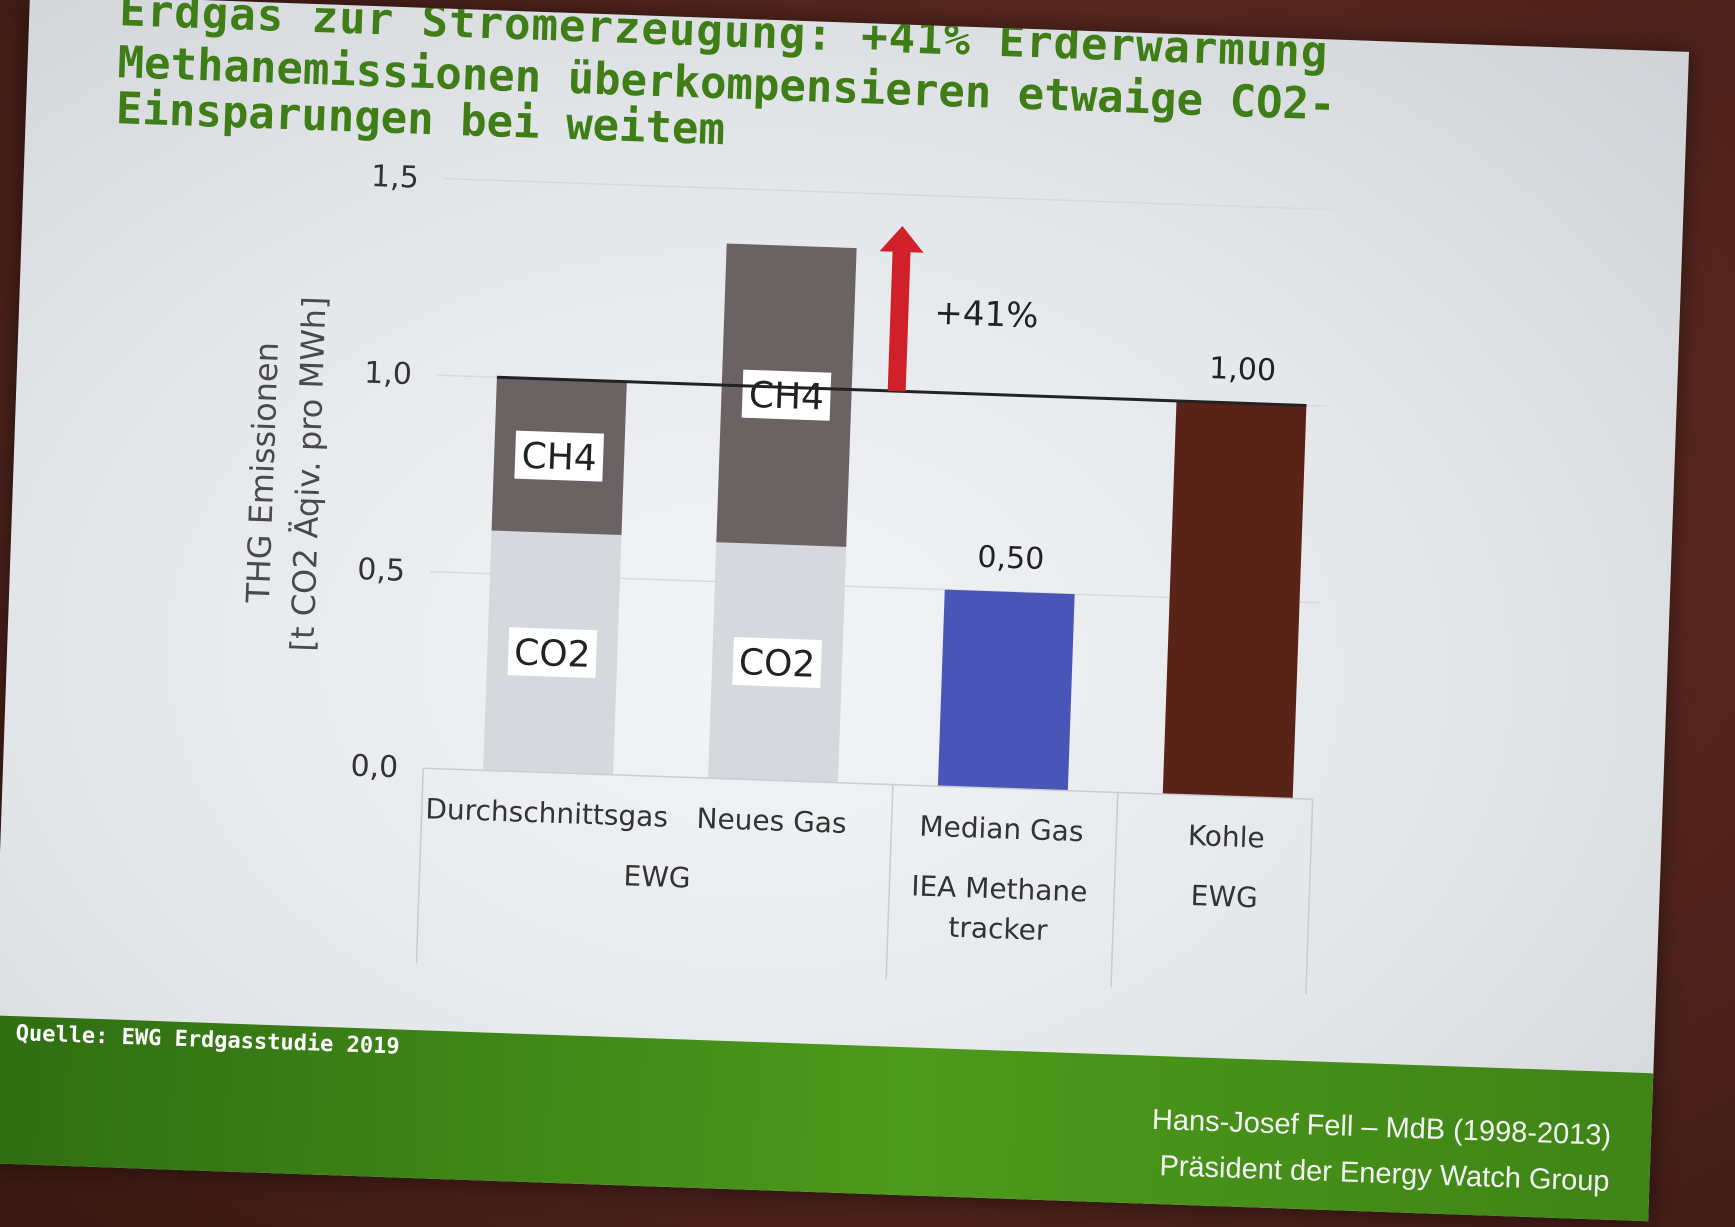 The image size is (1735, 1227). Describe the element at coordinates (547, 812) in the screenshot. I see `x-category-label-0: Durchschnittsgas` at that location.